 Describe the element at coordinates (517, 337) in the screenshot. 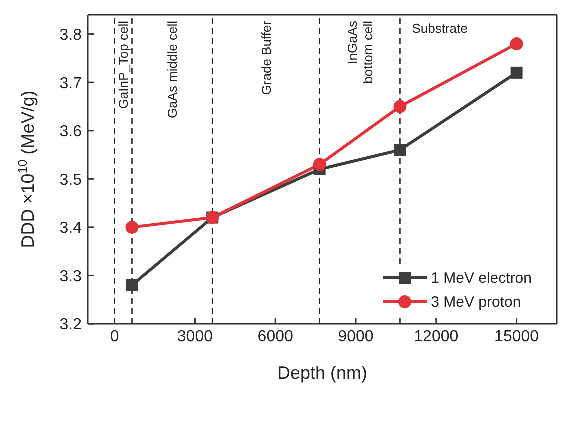

I see `x-tick-label: 15000` at that location.